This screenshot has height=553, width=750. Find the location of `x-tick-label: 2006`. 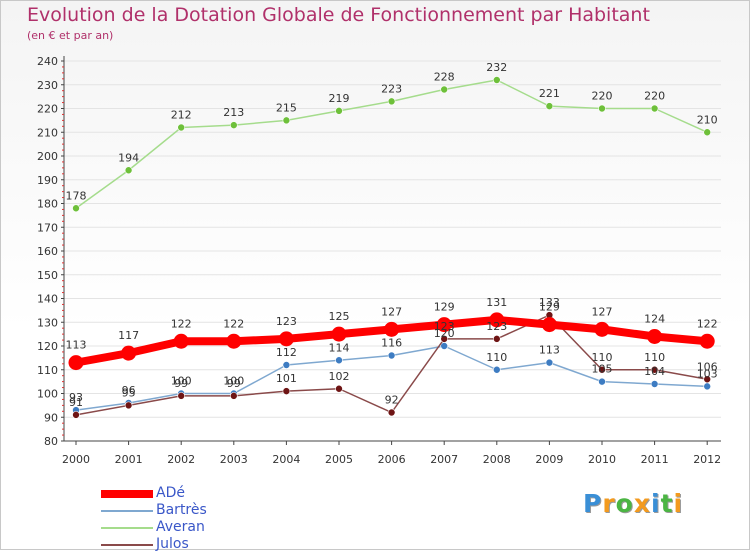

x-tick-label: 2006 is located at coordinates (392, 459).